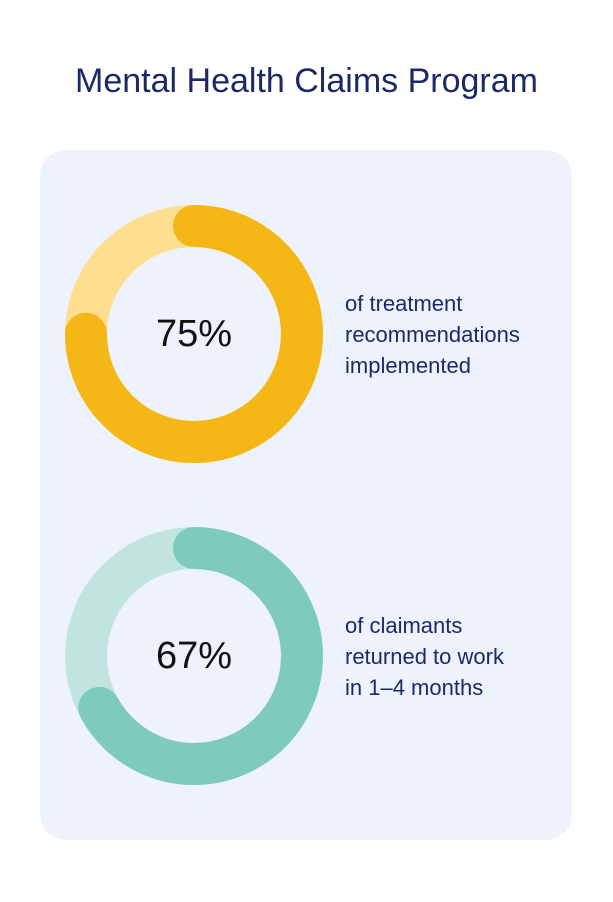 The height and width of the screenshot is (902, 613). I want to click on donut-chart-treatment, so click(194, 334).